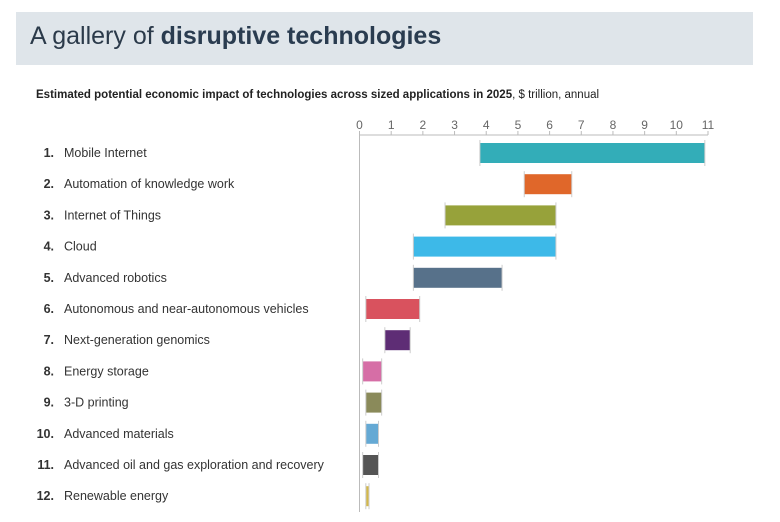 This screenshot has height=522, width=780. What do you see at coordinates (49, 184) in the screenshot?
I see `category-rank: 2.` at bounding box center [49, 184].